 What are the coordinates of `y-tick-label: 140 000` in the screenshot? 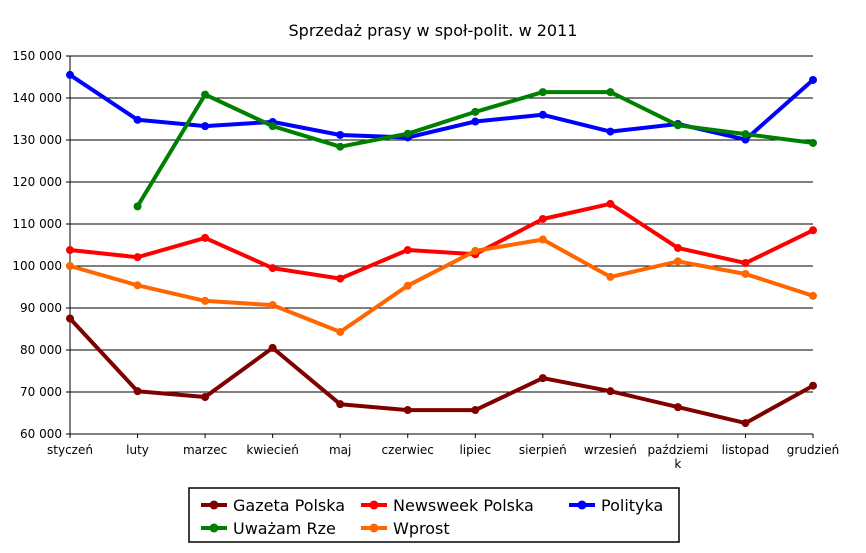 It's located at (37, 98).